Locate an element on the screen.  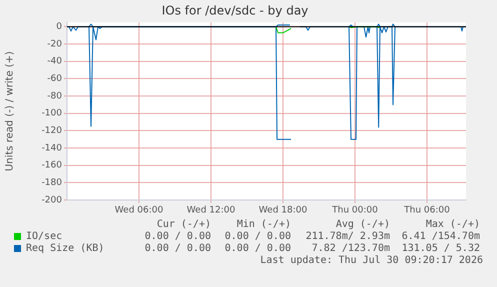
y-tick-label: -80 is located at coordinates (54, 96).